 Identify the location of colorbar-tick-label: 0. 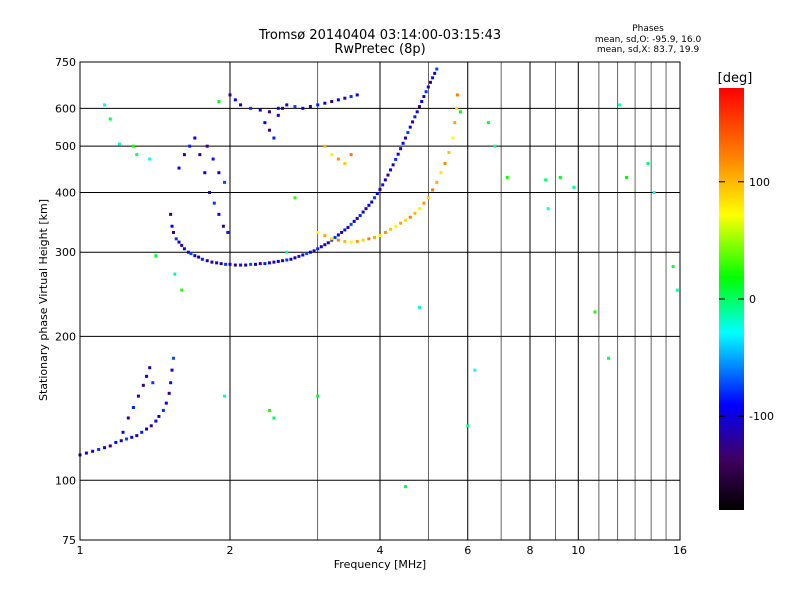
(752, 299).